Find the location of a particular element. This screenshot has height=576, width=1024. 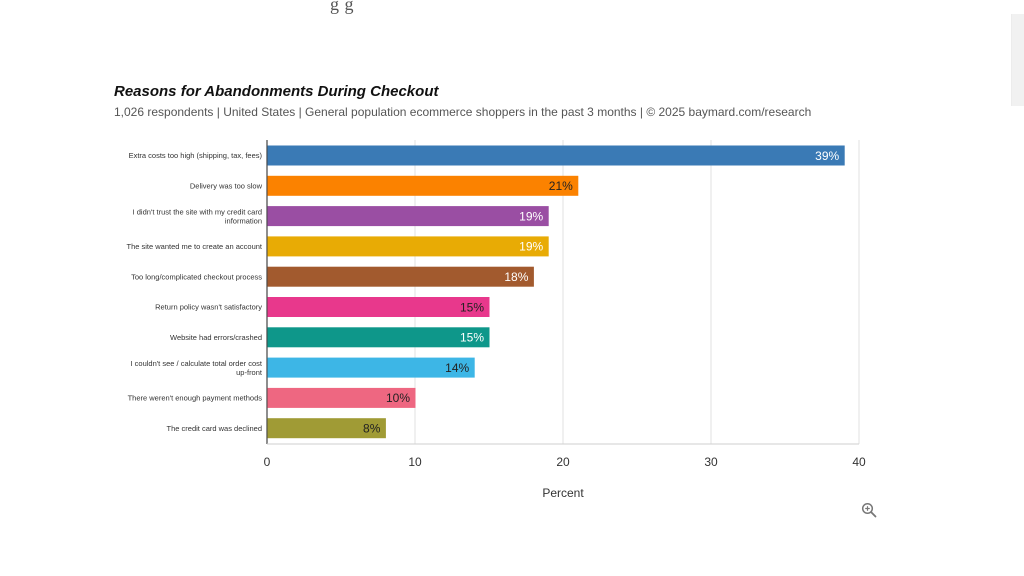

x-tick-label: 0 is located at coordinates (267, 462).